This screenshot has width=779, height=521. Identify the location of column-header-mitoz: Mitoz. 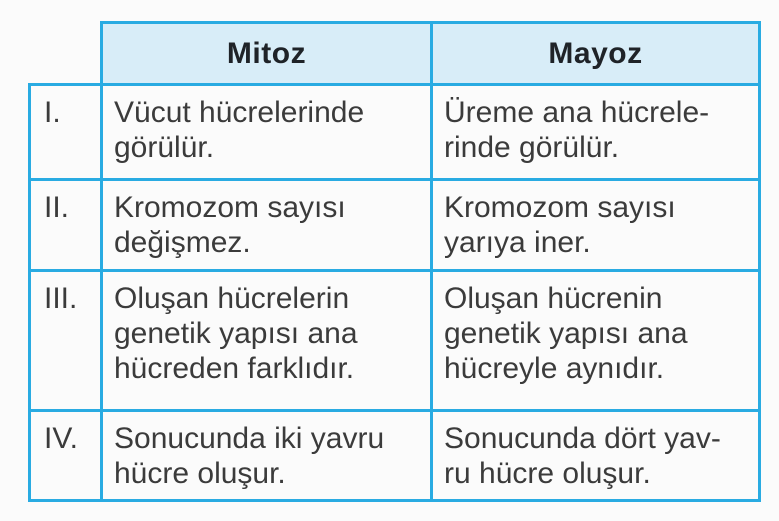
(266, 53).